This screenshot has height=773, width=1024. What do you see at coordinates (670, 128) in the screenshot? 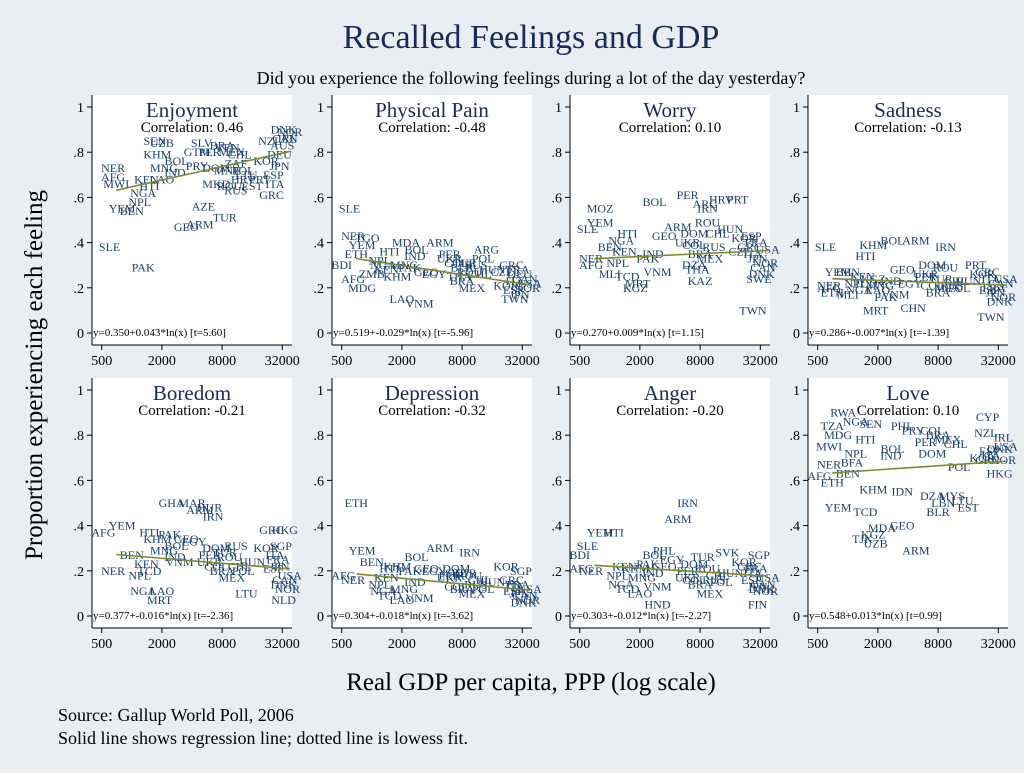
I see `correlation-label: Correlation: 0.10` at bounding box center [670, 128].